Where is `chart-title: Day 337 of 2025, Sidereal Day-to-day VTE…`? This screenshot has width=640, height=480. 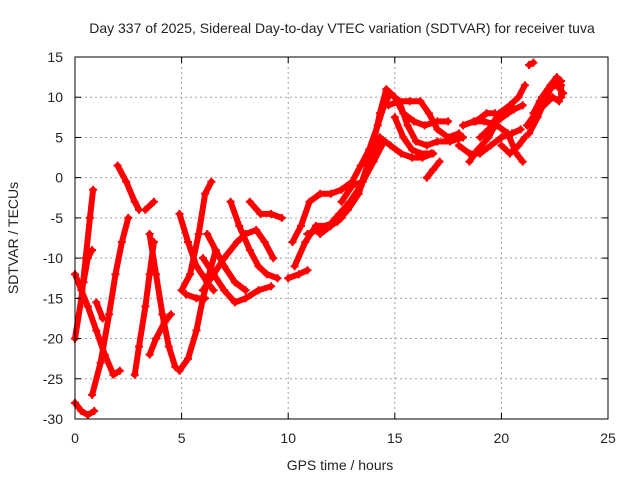 chart-title: Day 337 of 2025, Sidereal Day-to-day VTE… is located at coordinates (342, 28).